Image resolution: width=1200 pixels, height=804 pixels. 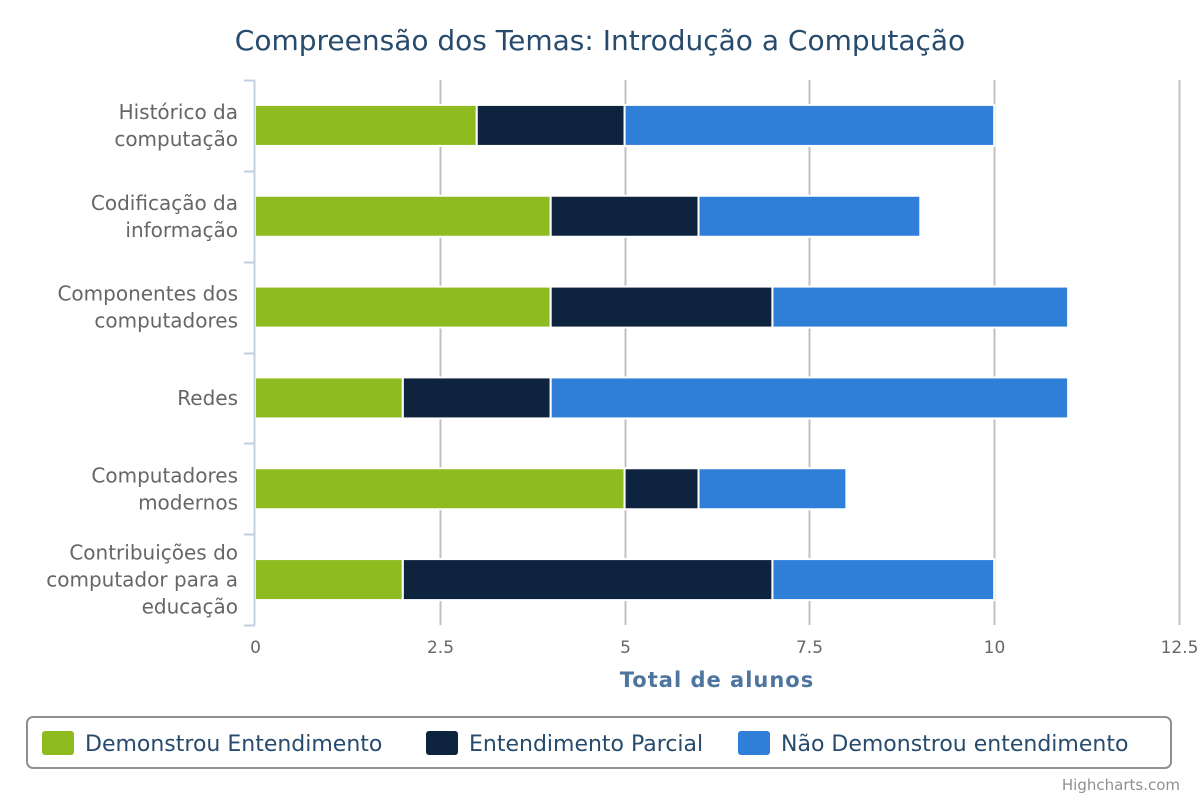 What do you see at coordinates (176, 125) in the screenshot?
I see `category-label: Histórico da computação` at bounding box center [176, 125].